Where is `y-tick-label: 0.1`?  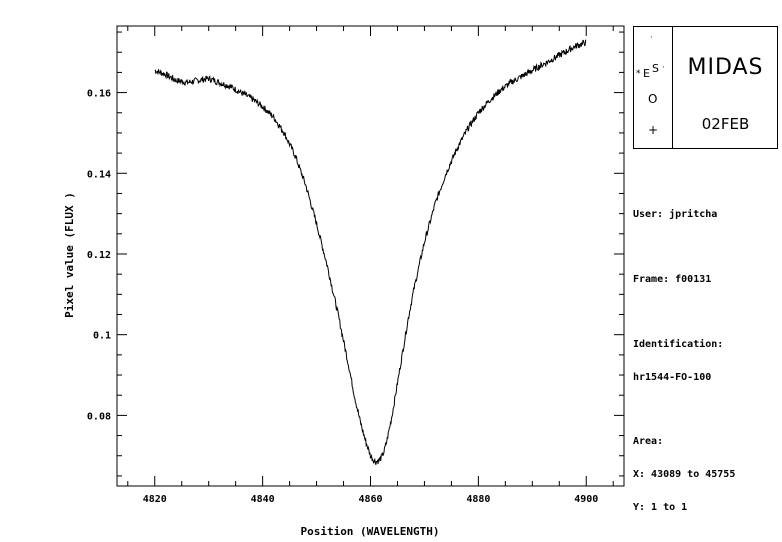
y-tick-label: 0.1 is located at coordinates (102, 336).